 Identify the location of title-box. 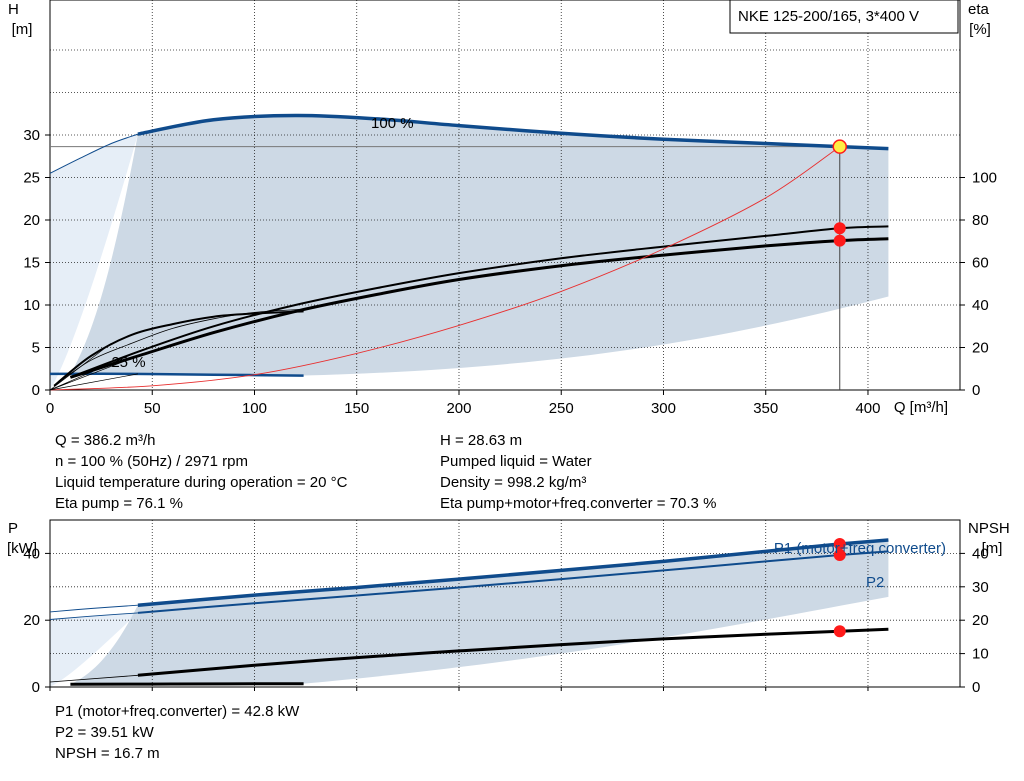
(844, 17).